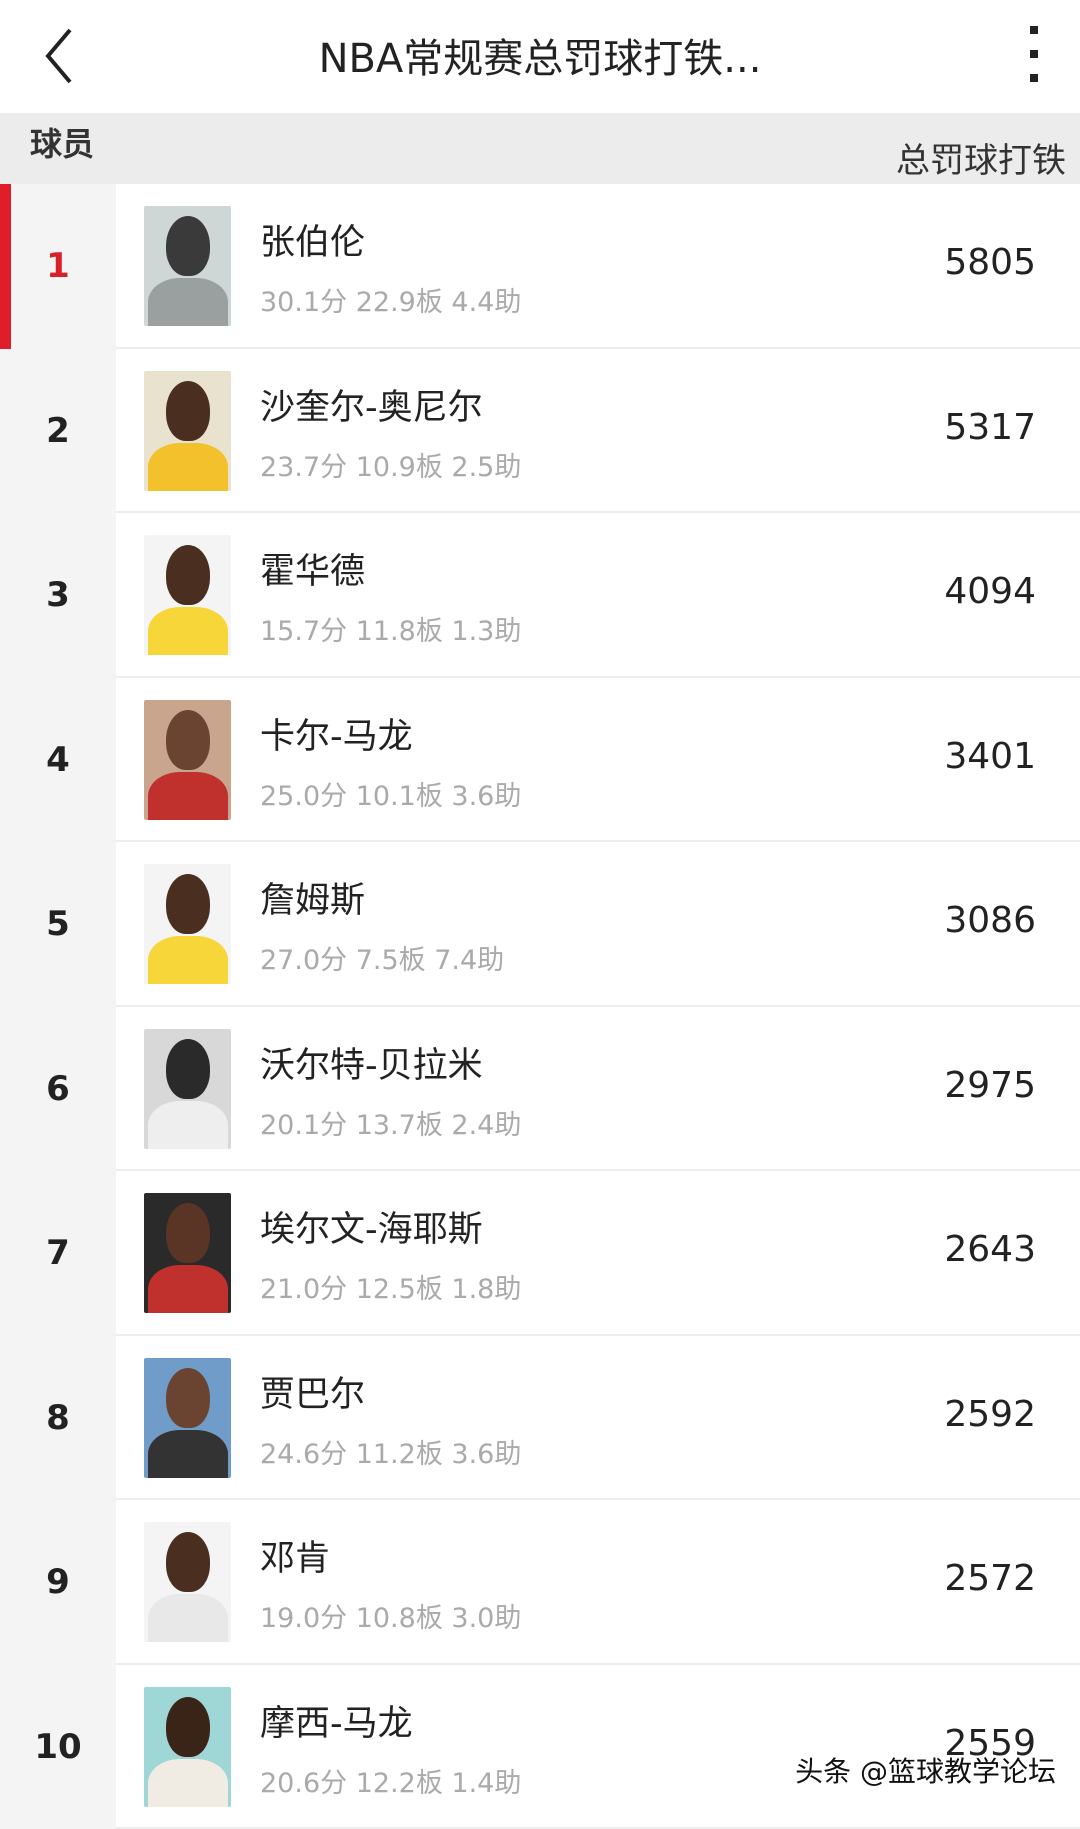 The width and height of the screenshot is (1080, 1829). I want to click on table-row: 10 摩西-马龙 20.6分 12.2板 1.4助 2559, so click(540, 1747).